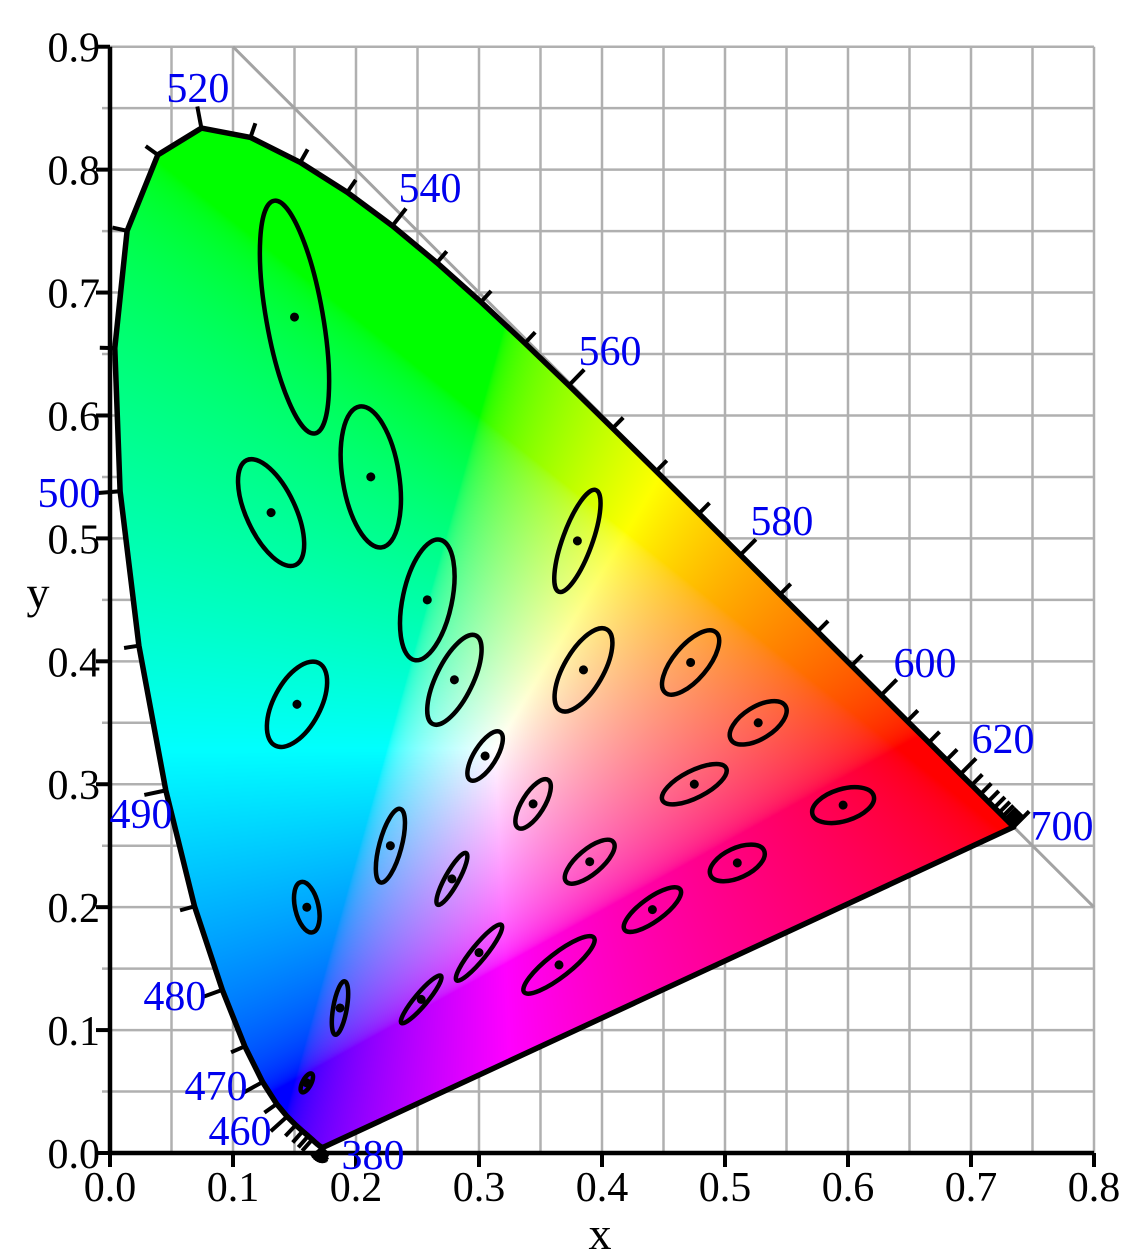  What do you see at coordinates (141, 815) in the screenshot?
I see `wavelength-label-490: 490` at bounding box center [141, 815].